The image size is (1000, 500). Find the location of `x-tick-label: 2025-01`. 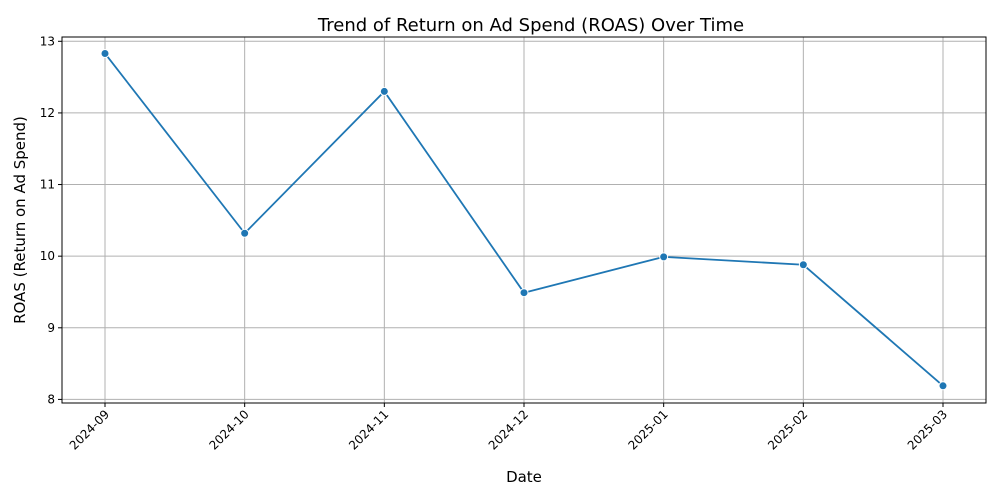

x-tick-label: 2025-01 is located at coordinates (647, 429).